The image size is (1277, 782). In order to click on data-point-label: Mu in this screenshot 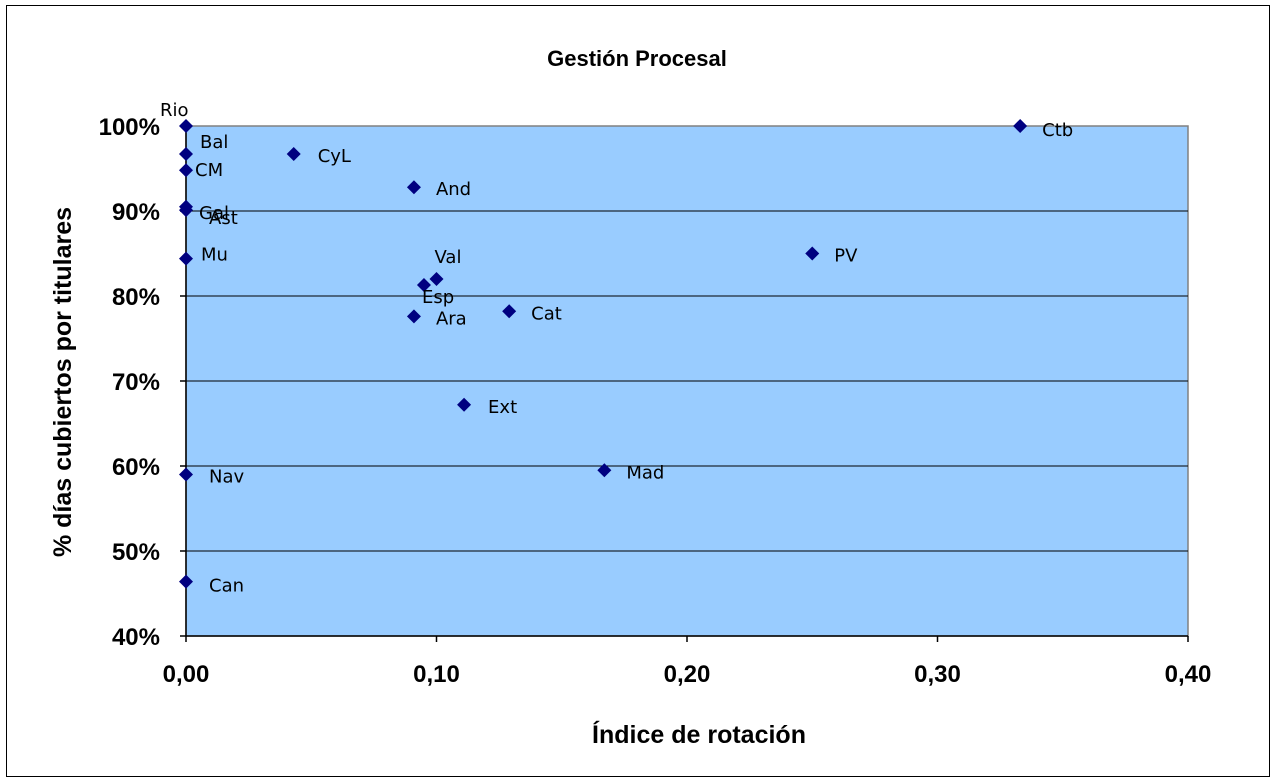, I will do `click(214, 255)`.